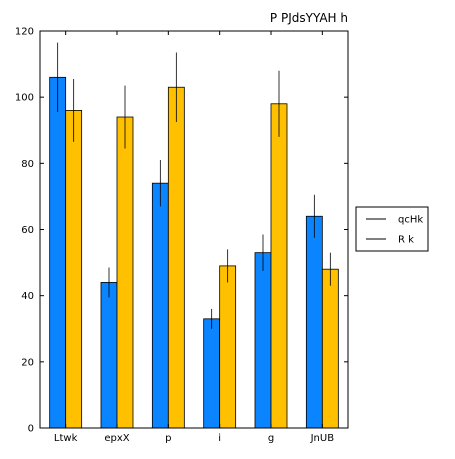  I want to click on chart-title: P PJdsYYAH h, so click(309, 18).